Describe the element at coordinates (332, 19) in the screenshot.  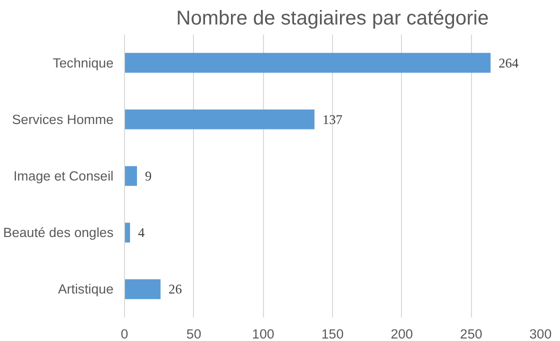
I see `chart-title: Nombre de stagiaires par catégorie` at that location.